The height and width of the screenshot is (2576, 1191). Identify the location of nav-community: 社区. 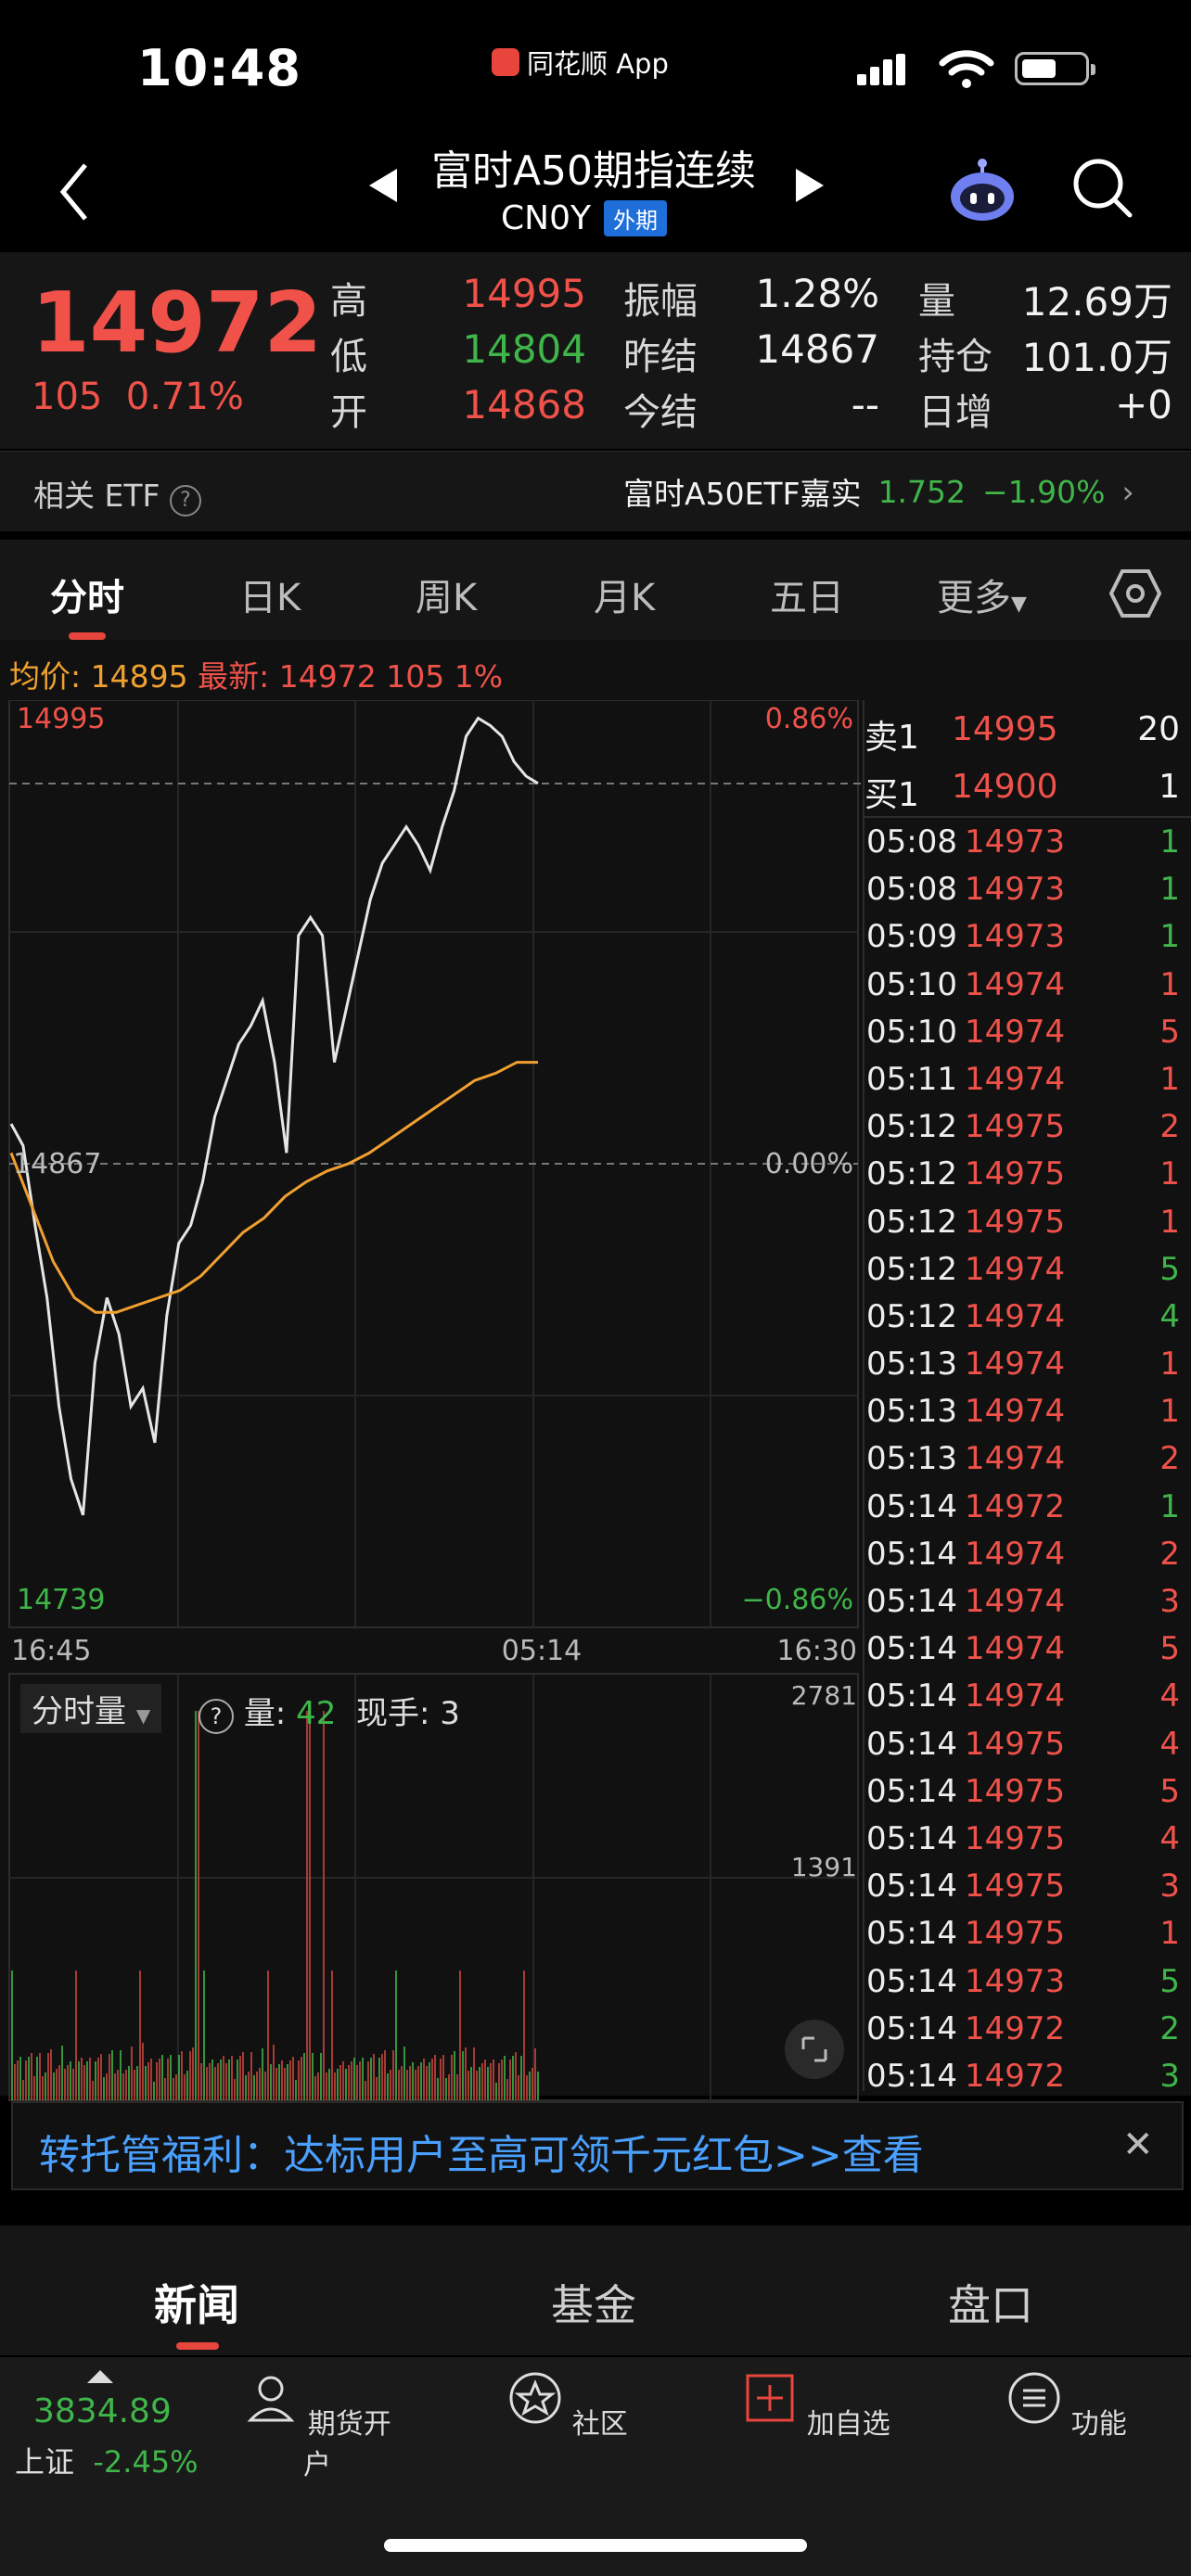
(567, 2406).